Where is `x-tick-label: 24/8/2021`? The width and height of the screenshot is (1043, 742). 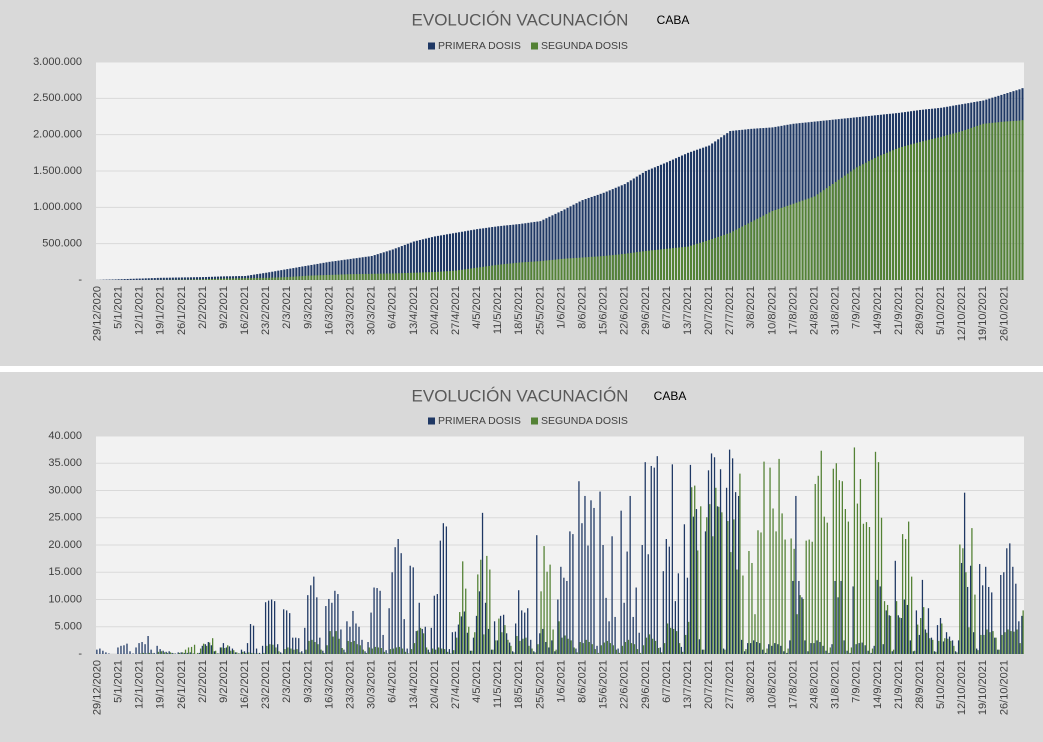
x-tick-label: 24/8/2021 is located at coordinates (815, 310).